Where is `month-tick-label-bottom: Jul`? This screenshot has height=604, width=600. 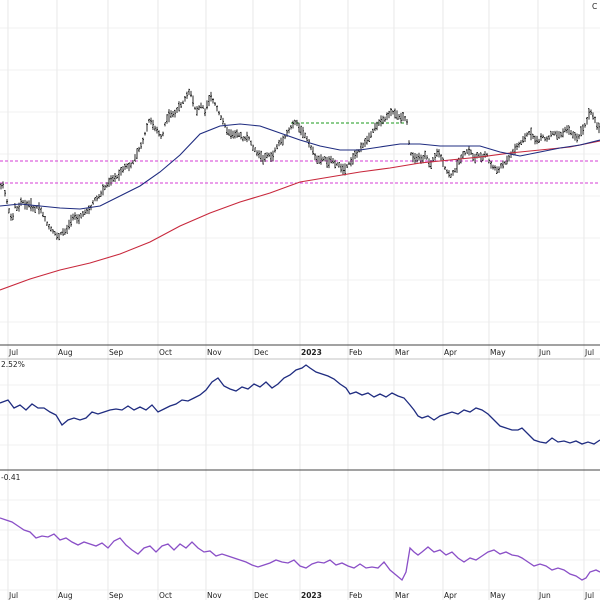 month-tick-label-bottom: Jul is located at coordinates (13, 595).